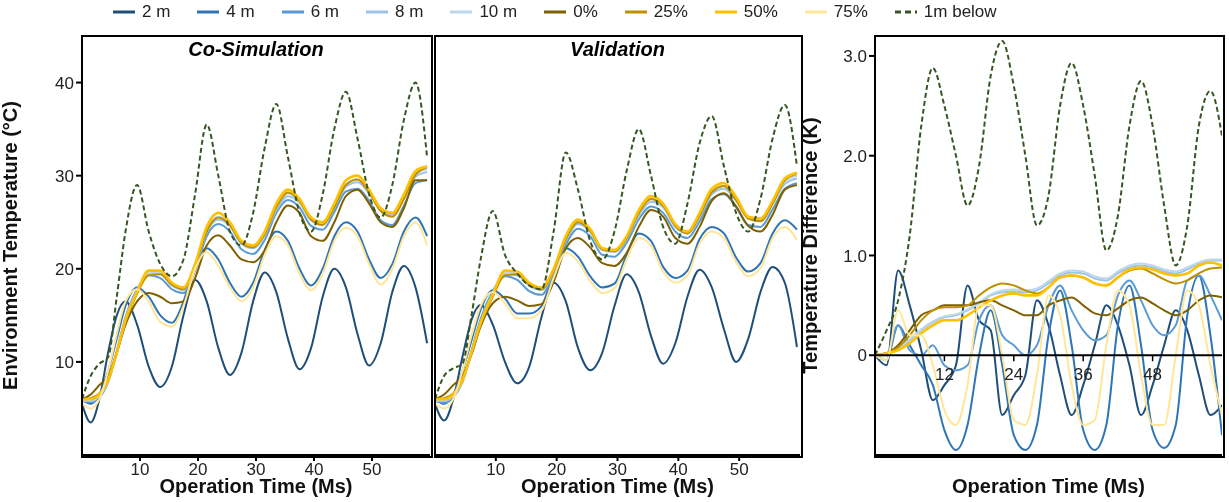  What do you see at coordinates (64, 83) in the screenshot?
I see `y-tick-label: 40` at bounding box center [64, 83].